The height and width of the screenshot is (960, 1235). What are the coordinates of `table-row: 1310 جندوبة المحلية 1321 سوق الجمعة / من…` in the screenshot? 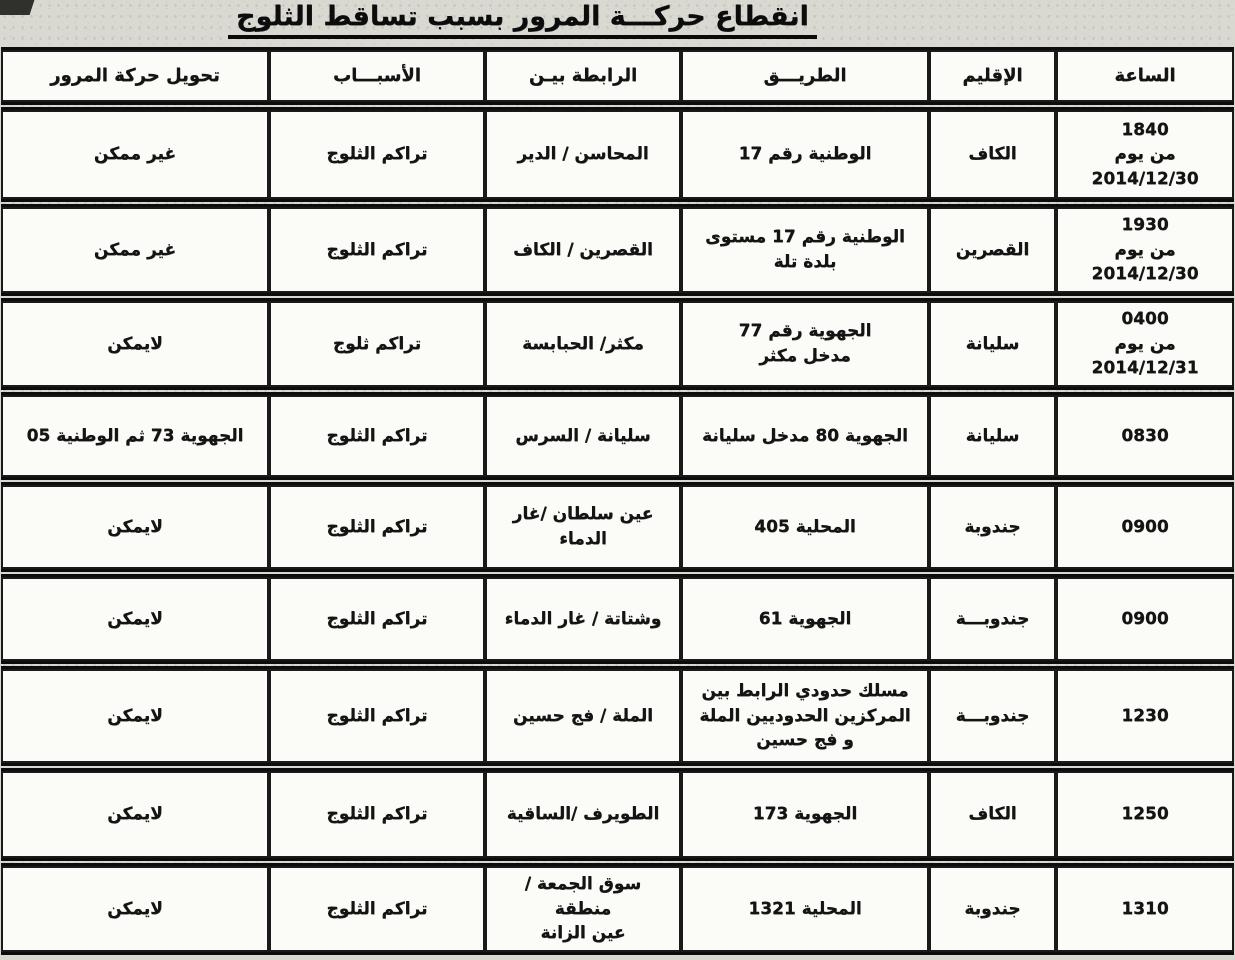 It's located at (617, 909).